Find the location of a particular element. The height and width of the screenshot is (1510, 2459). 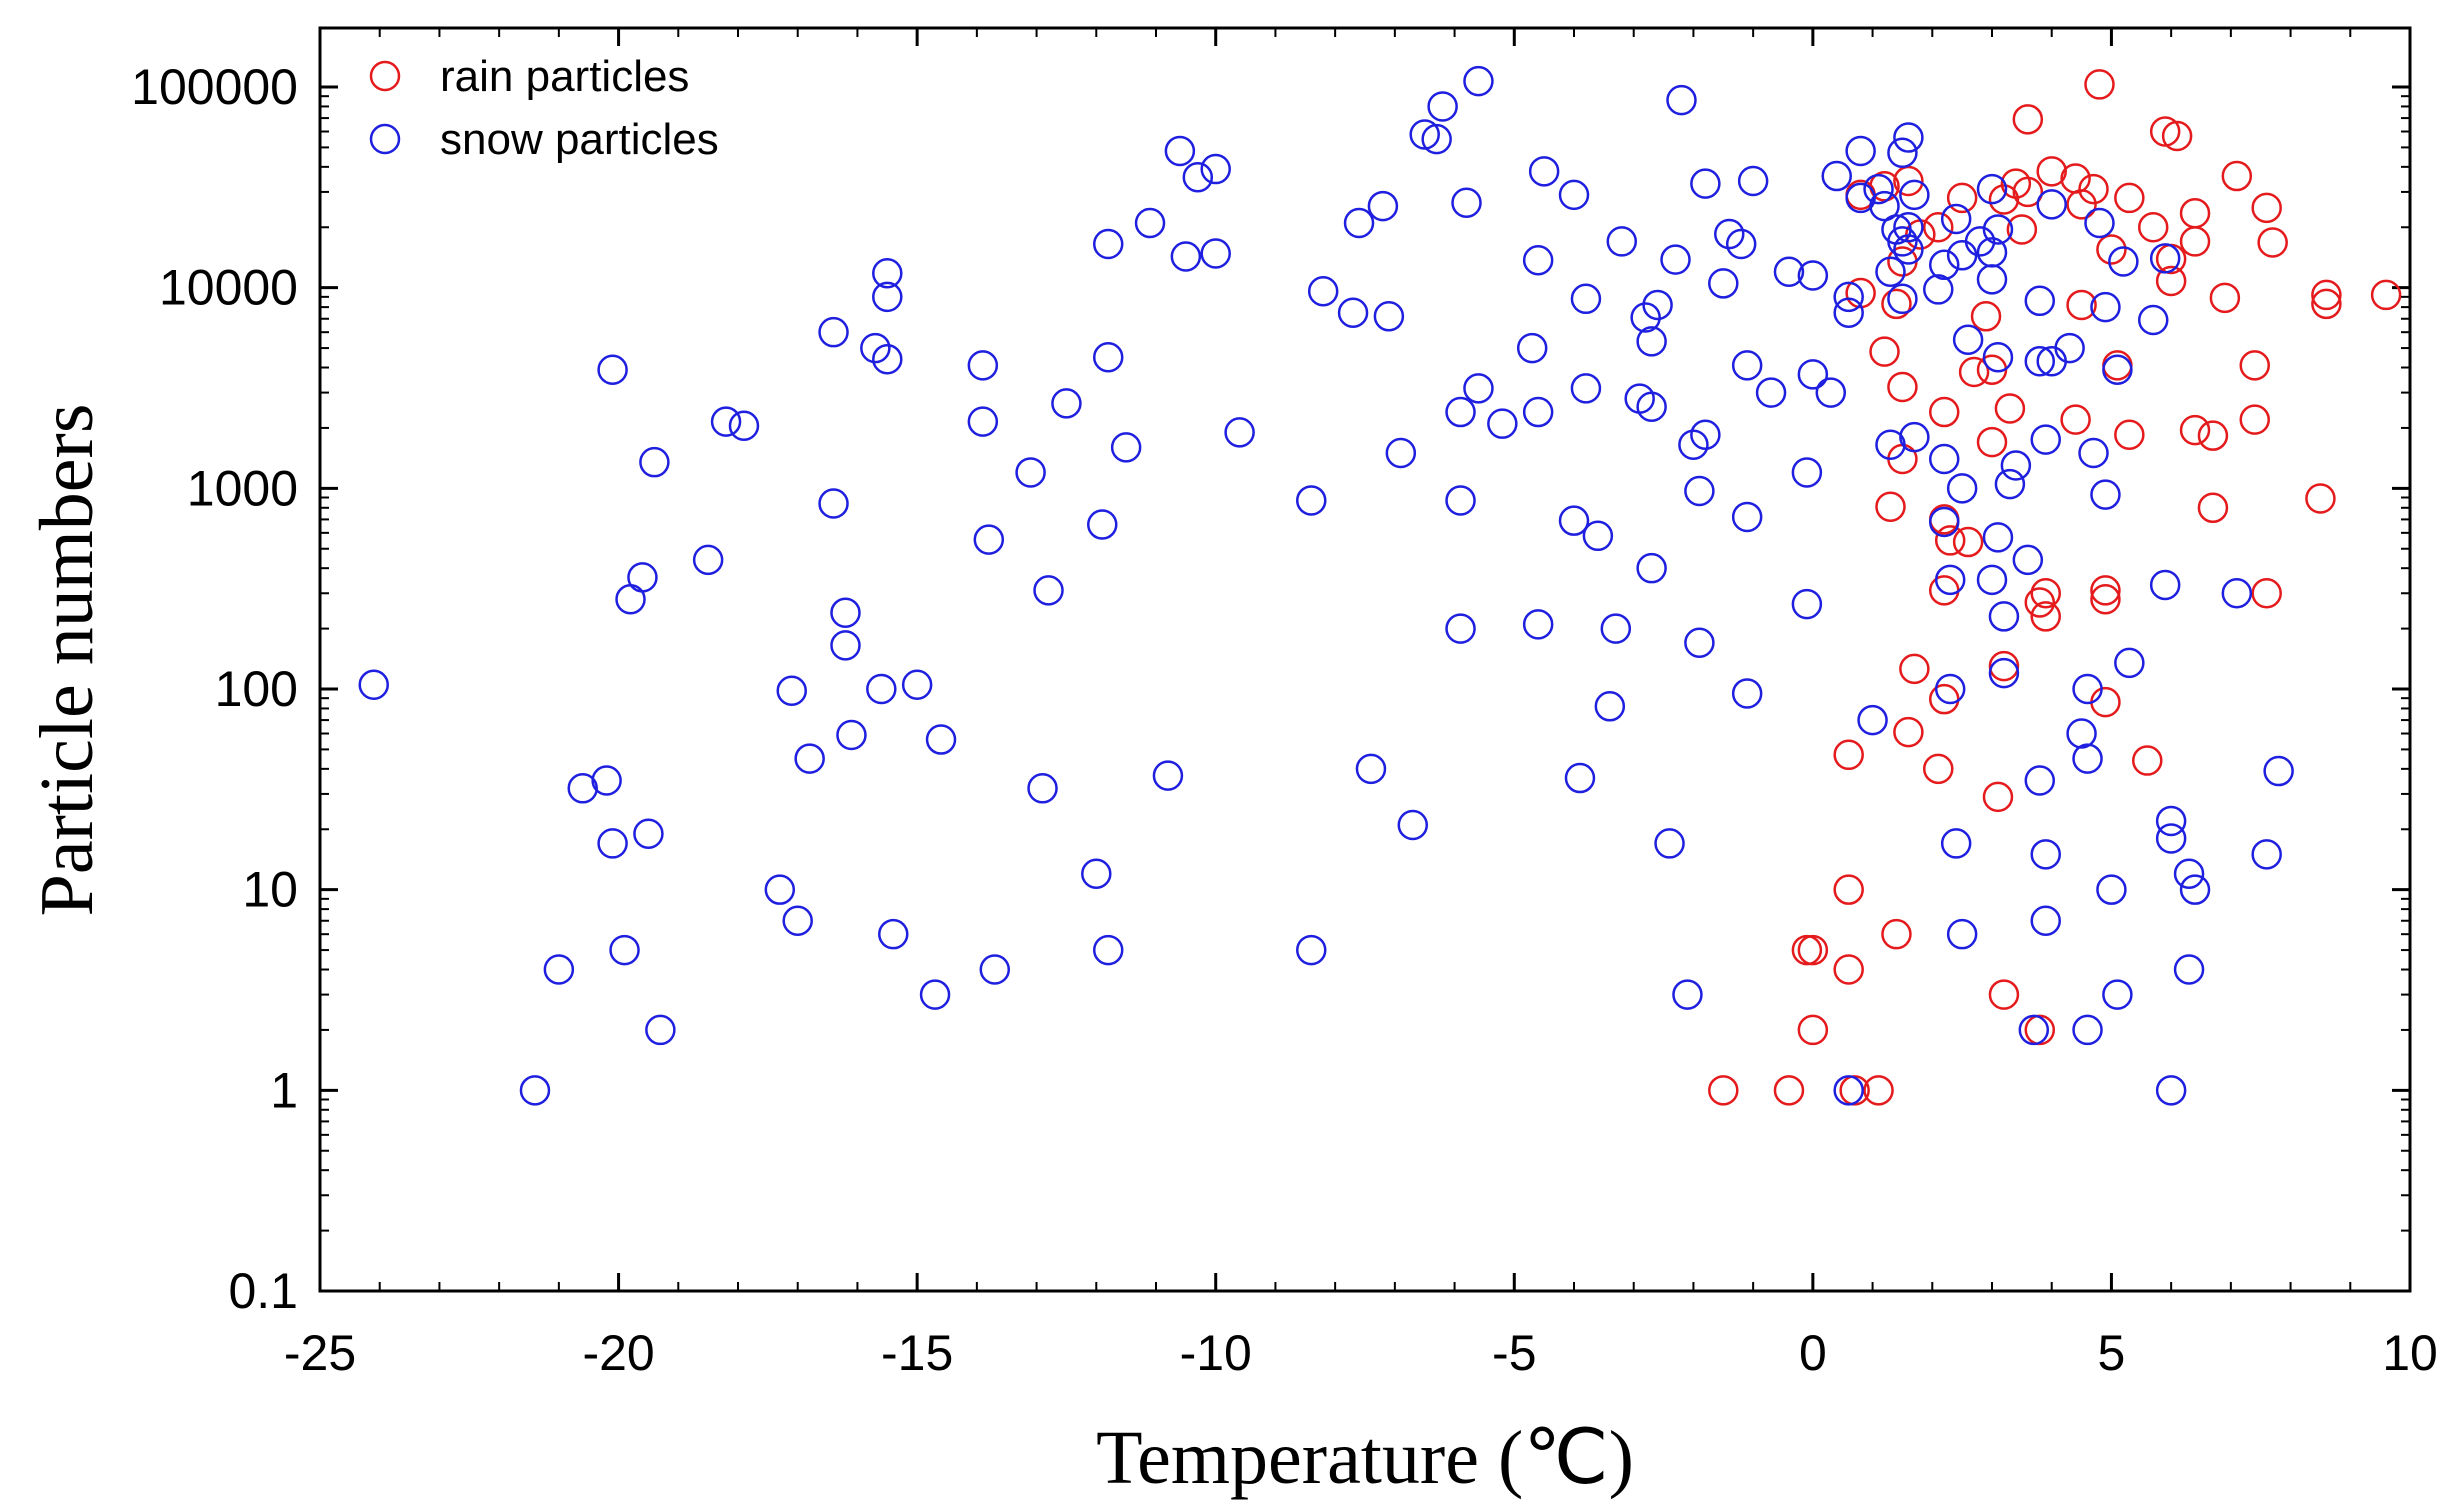

y-axis-title: Particle numbers is located at coordinates (67, 660).